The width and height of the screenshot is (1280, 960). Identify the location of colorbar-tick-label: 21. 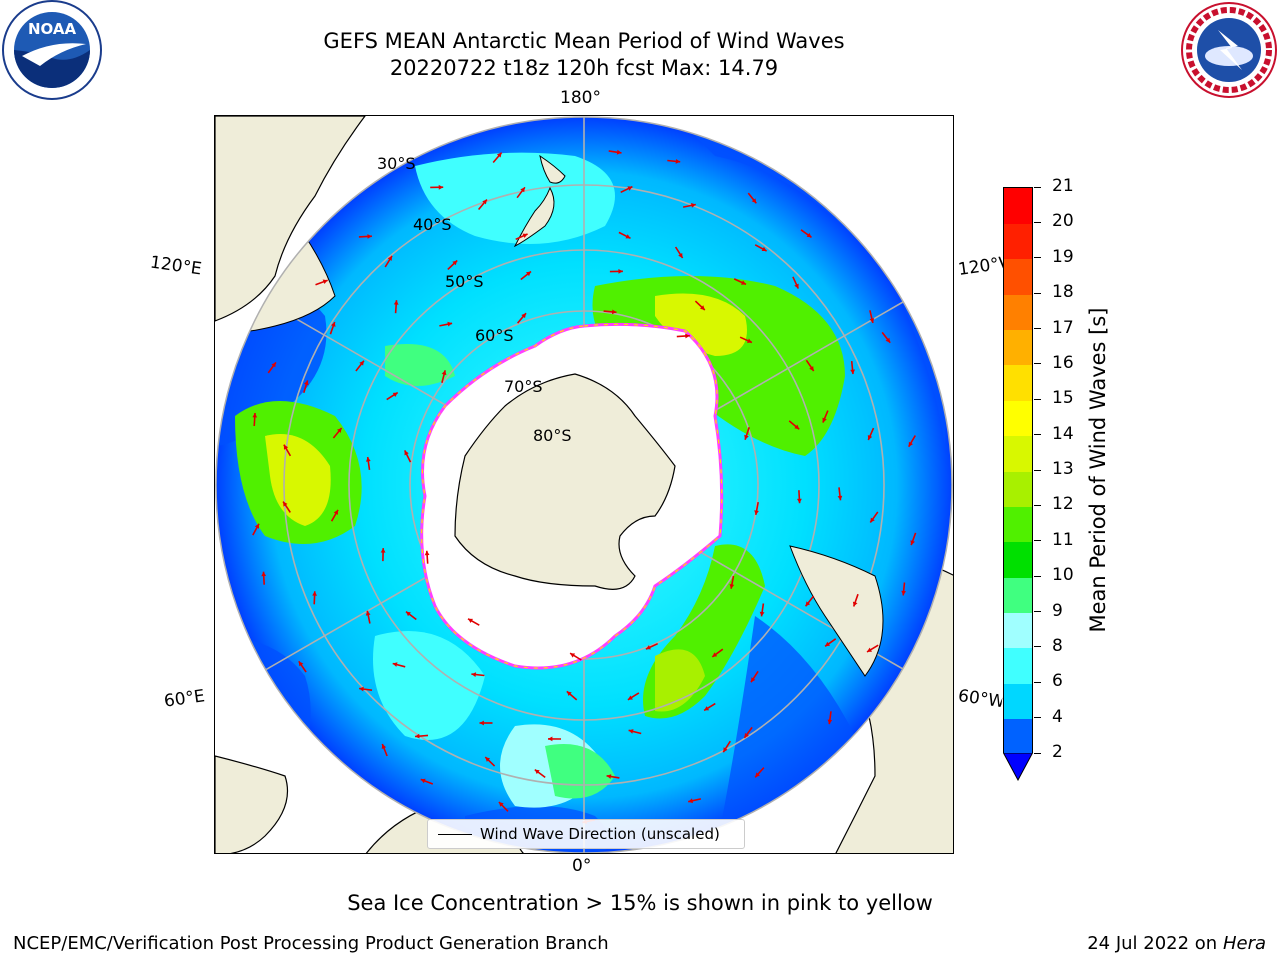
(1063, 186).